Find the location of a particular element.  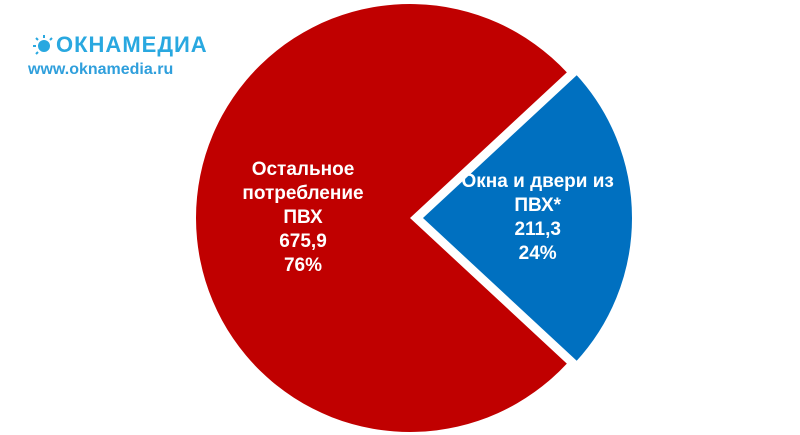

share-label: 24% is located at coordinates (537, 253).